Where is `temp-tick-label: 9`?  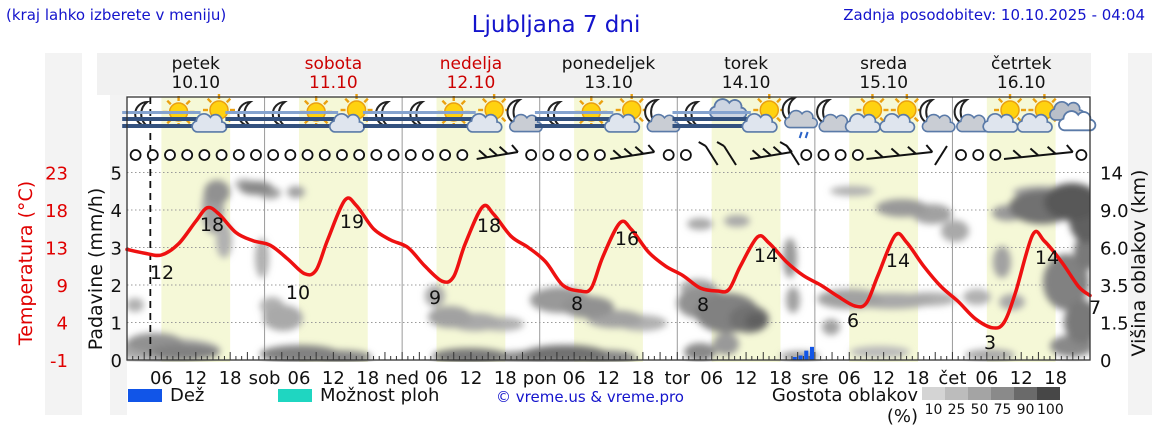 temp-tick-label: 9 is located at coordinates (62, 286).